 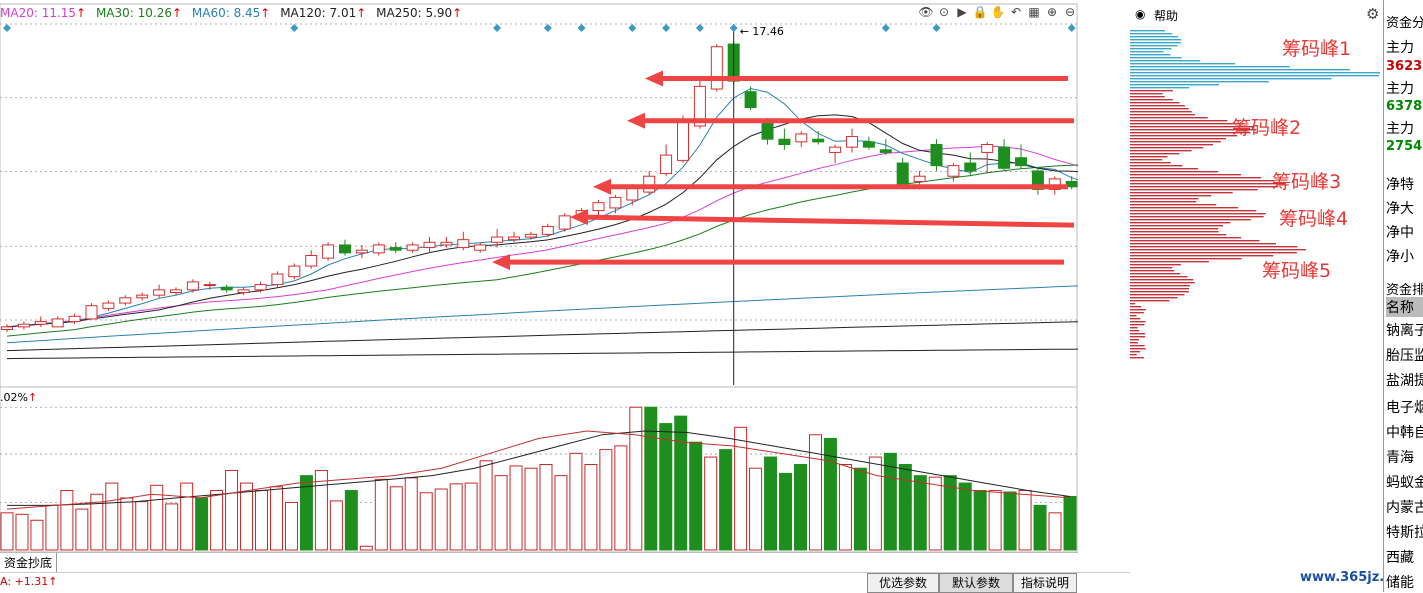 I want to click on zoom-icon: ⊙, so click(x=944, y=12).